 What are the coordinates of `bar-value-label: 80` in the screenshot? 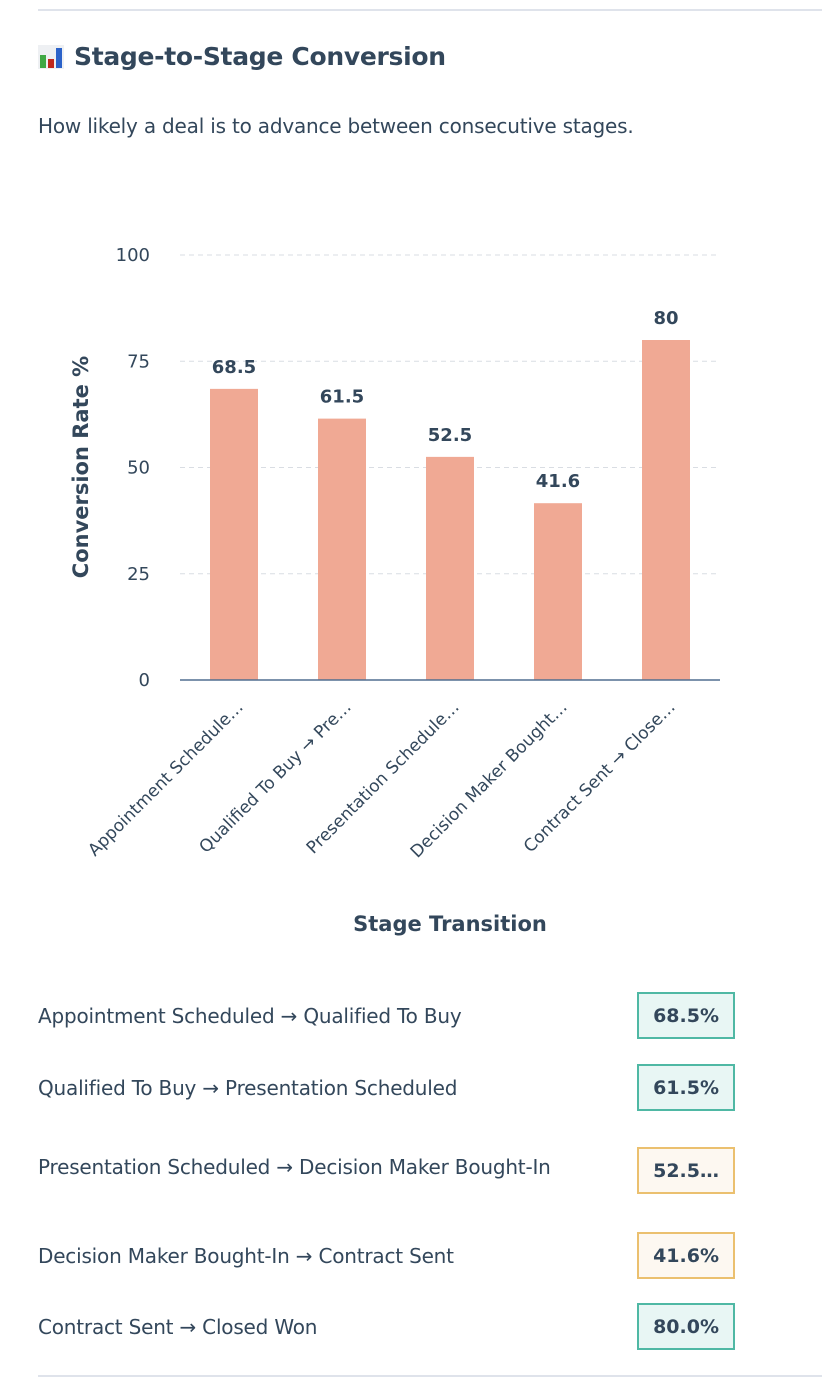 It's located at (665, 318).